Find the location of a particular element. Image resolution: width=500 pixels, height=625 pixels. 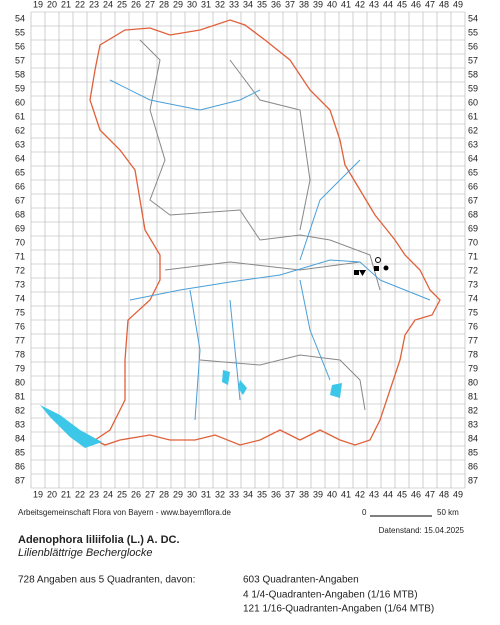

row-label: 81 is located at coordinates (20, 396).